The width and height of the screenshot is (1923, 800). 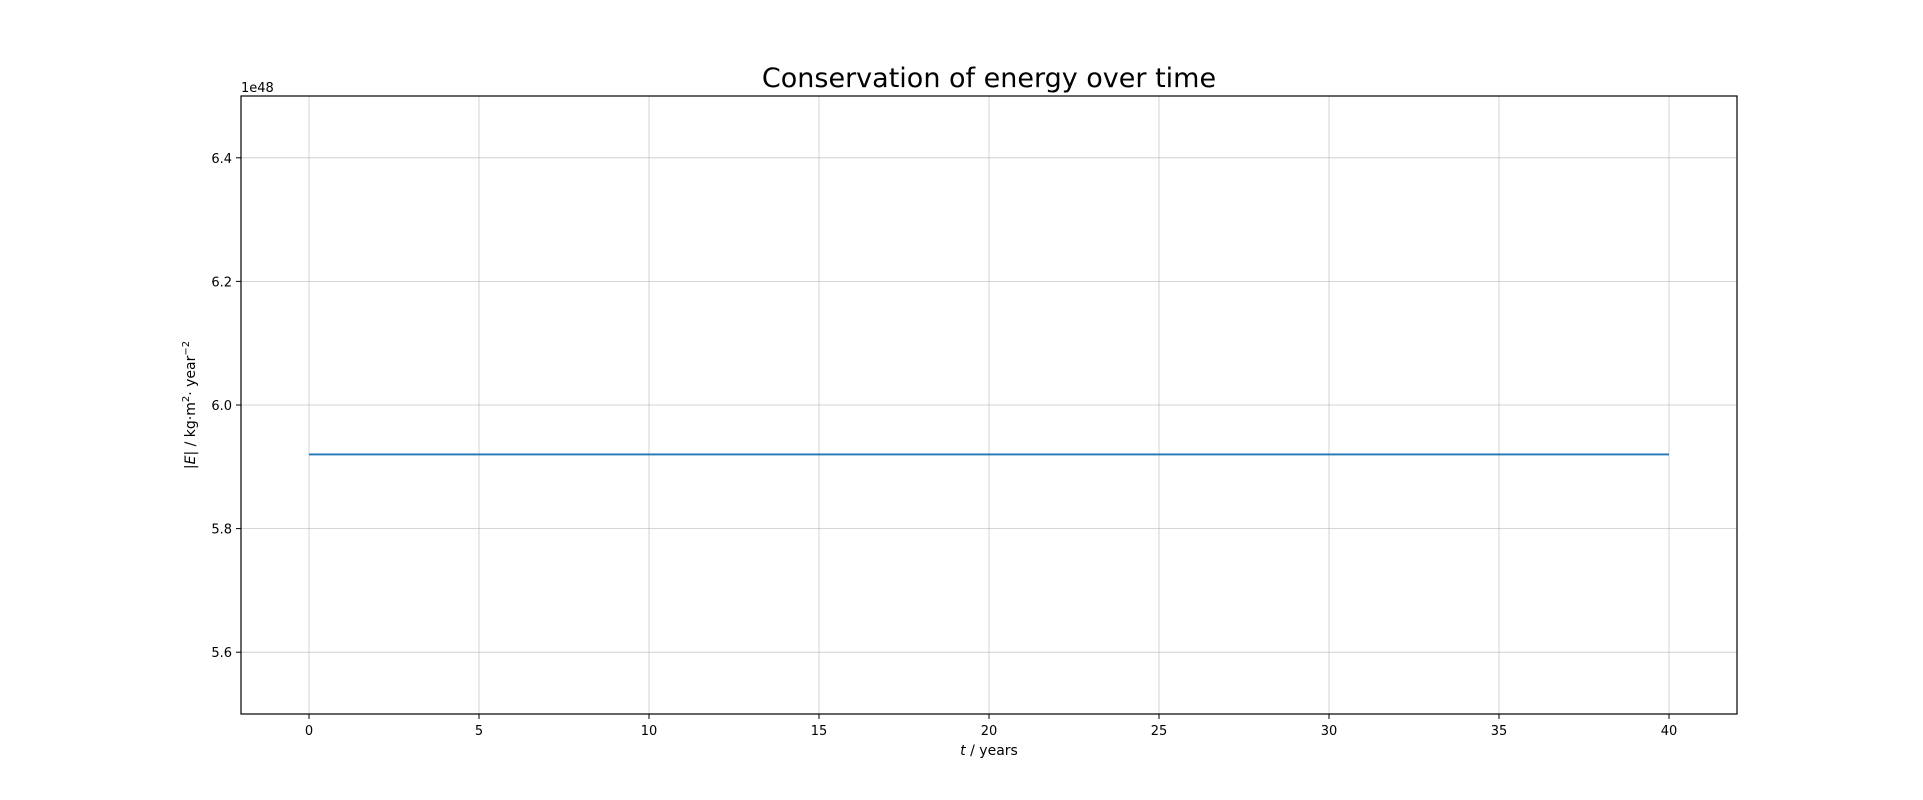 What do you see at coordinates (649, 731) in the screenshot?
I see `x-tick-label: 10` at bounding box center [649, 731].